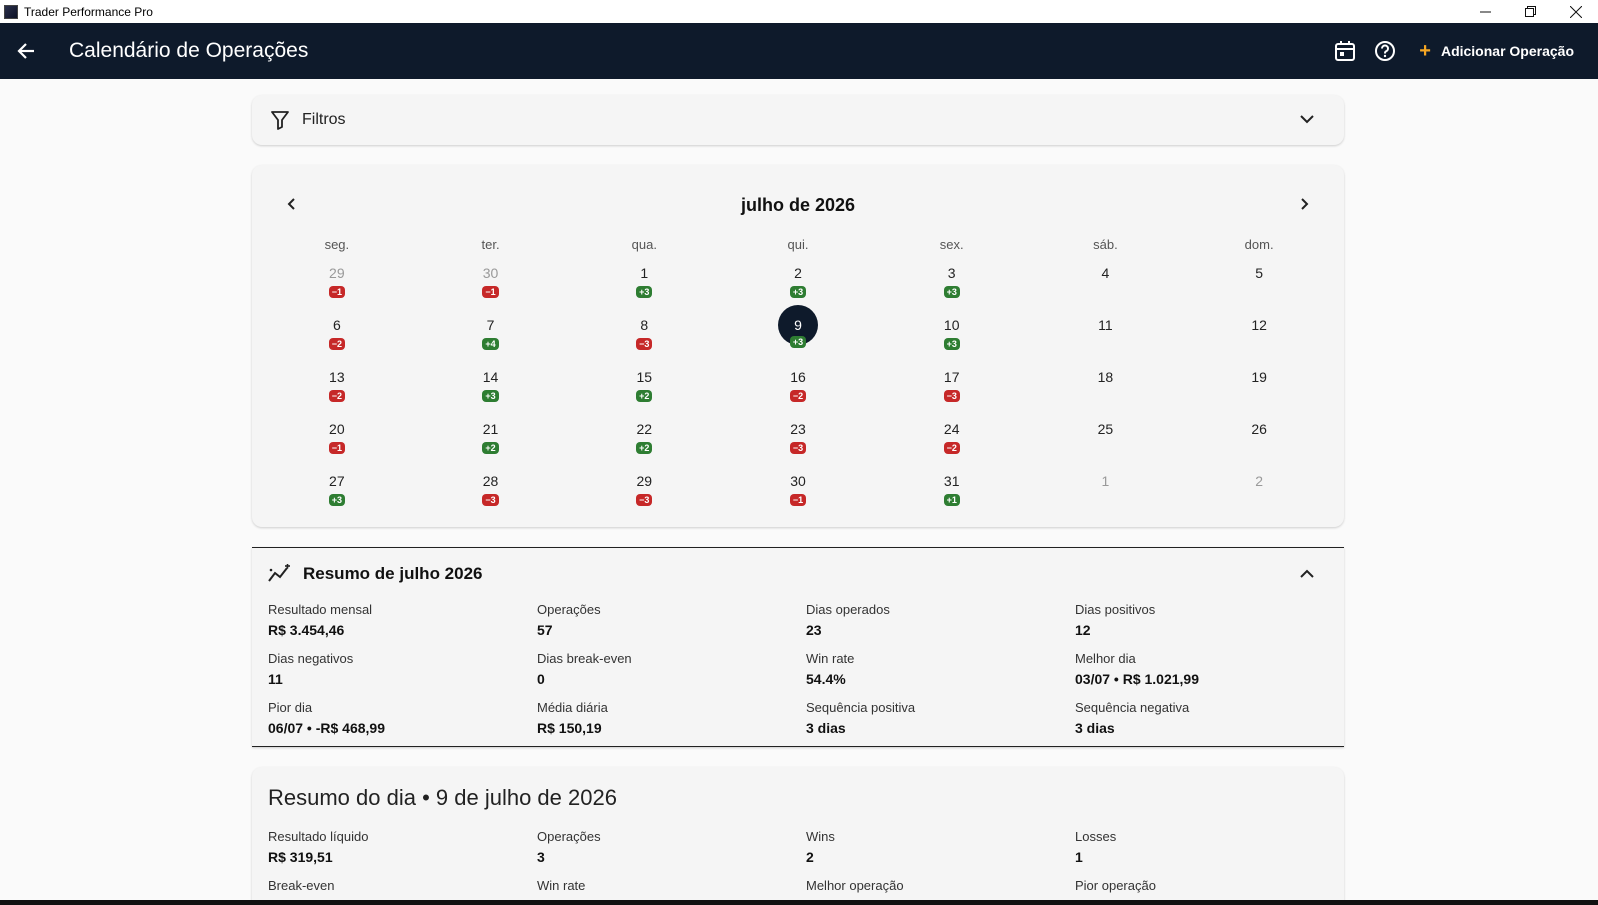 The image size is (1598, 905). I want to click on page-title: Calendário de Operações, so click(189, 50).